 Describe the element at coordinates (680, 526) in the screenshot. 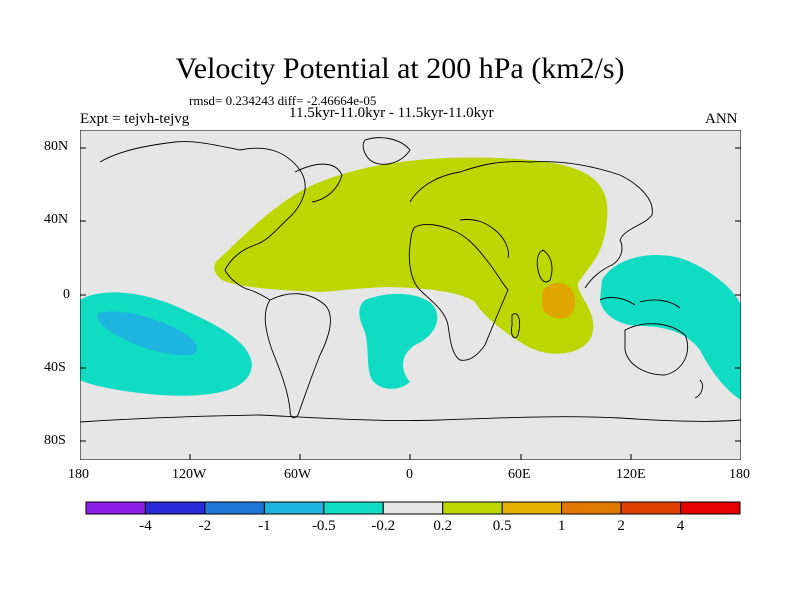

I see `colorbar-label: 4` at that location.